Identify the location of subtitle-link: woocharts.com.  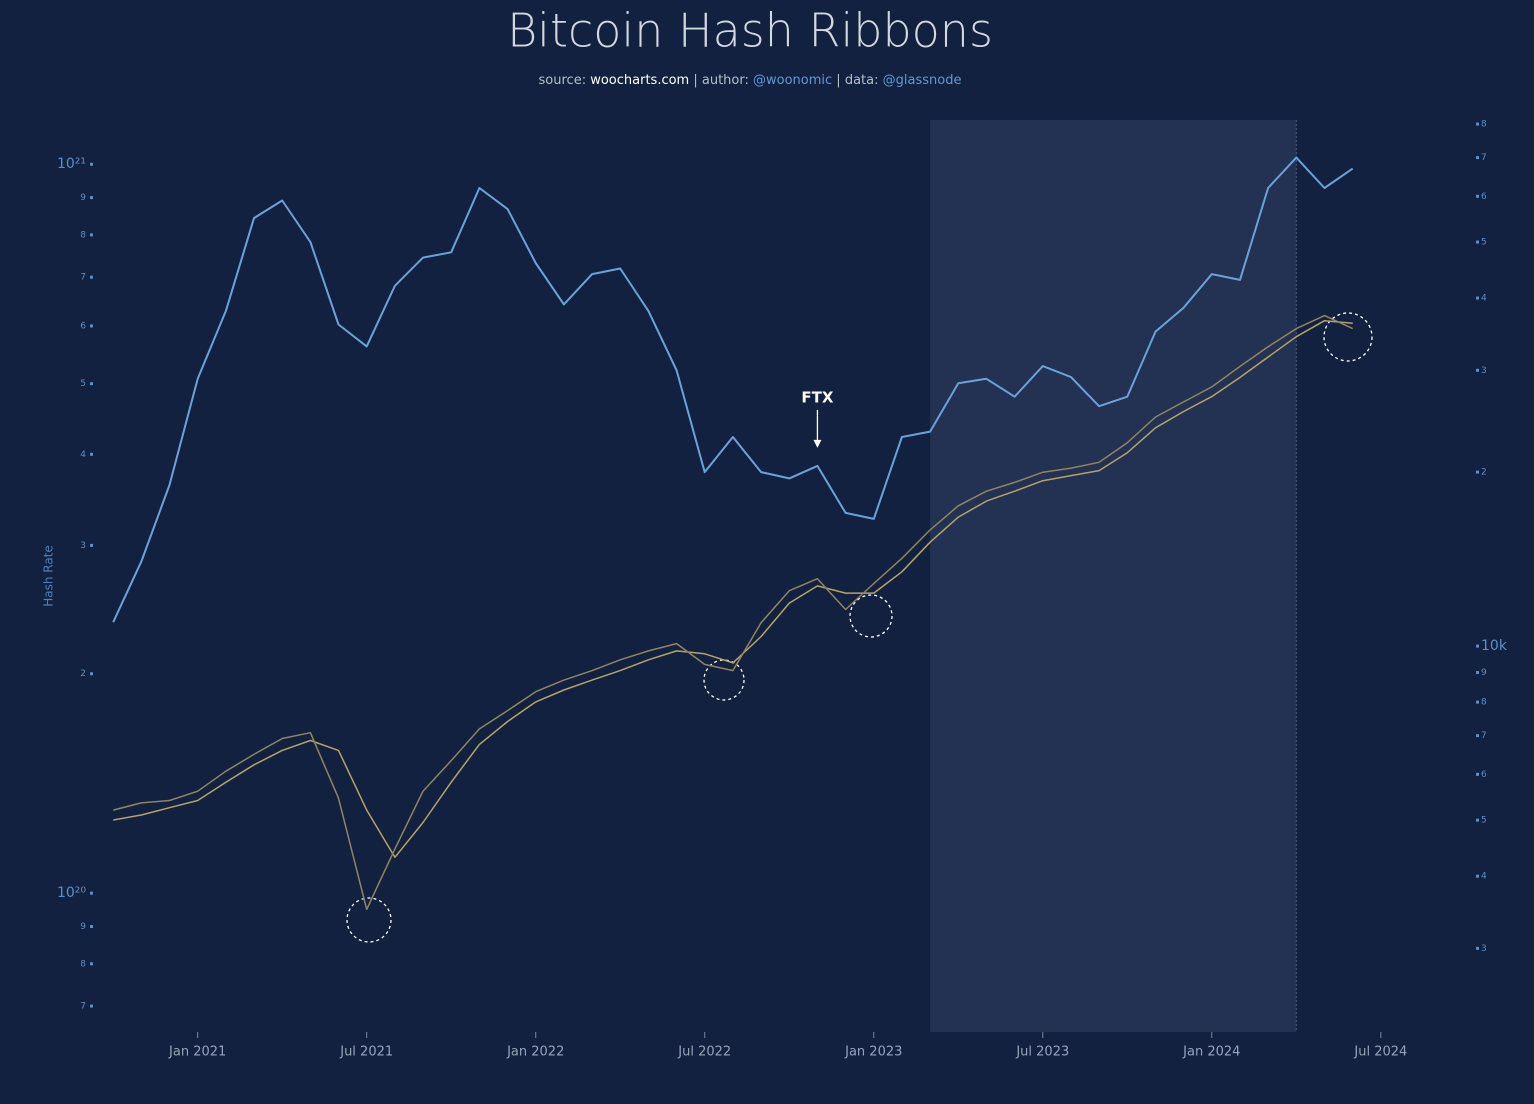
(639, 80).